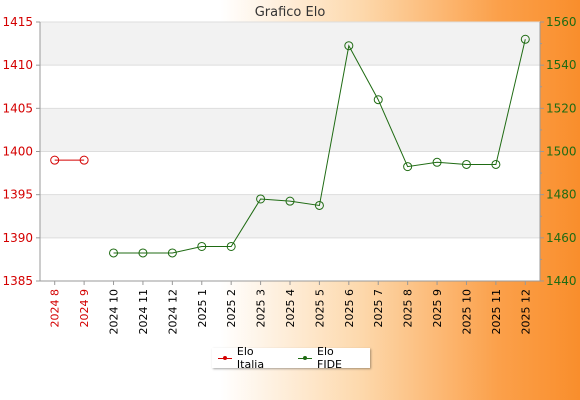 This screenshot has width=580, height=400. What do you see at coordinates (172, 312) in the screenshot?
I see `x-tick-label: 2024 12` at bounding box center [172, 312].